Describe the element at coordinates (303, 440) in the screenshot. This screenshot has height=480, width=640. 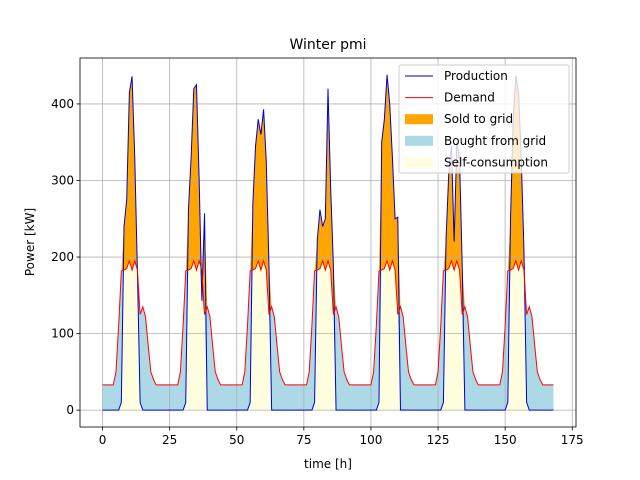
I see `x-tick-label: 75` at that location.